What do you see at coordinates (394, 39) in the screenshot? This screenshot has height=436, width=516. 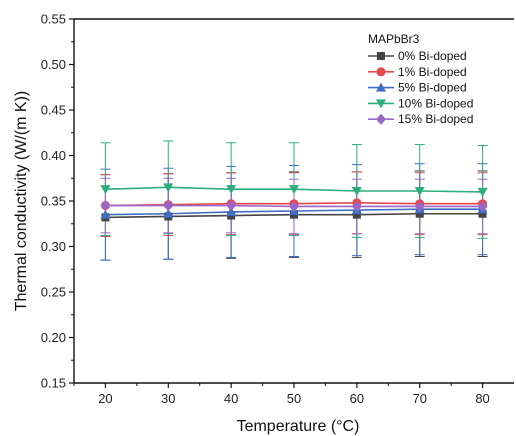 I see `legend-title: MAPbBr3` at bounding box center [394, 39].